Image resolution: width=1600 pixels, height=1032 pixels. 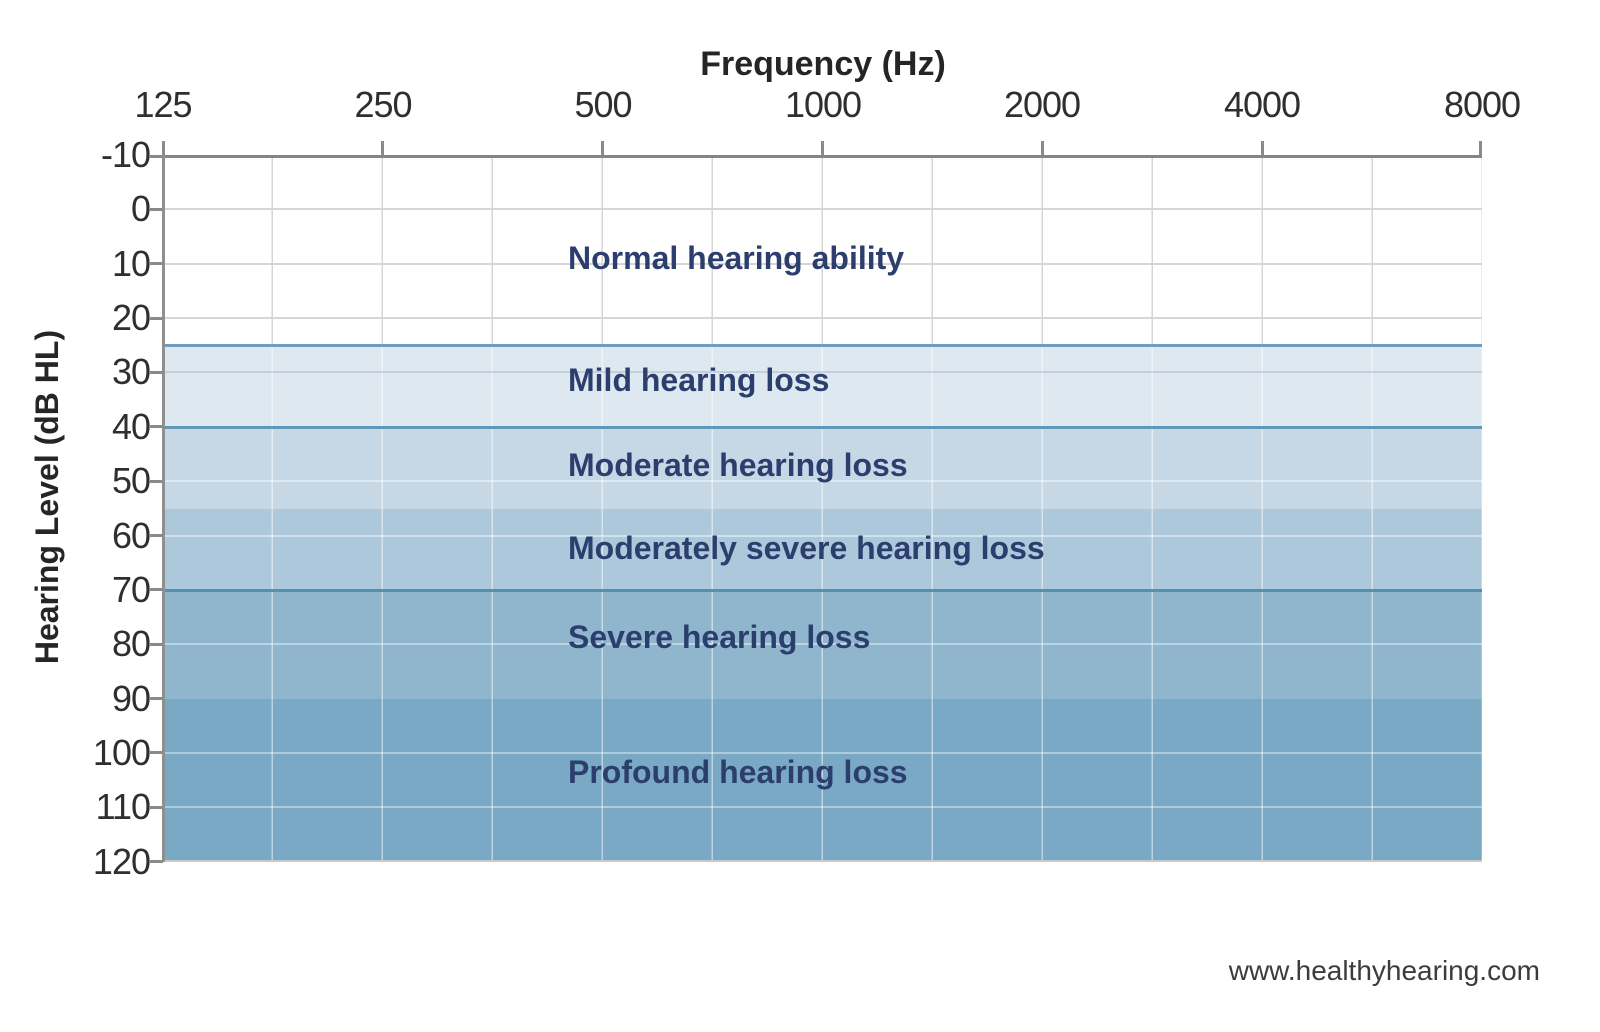 I want to click on gridline-80db, so click(x=822, y=644).